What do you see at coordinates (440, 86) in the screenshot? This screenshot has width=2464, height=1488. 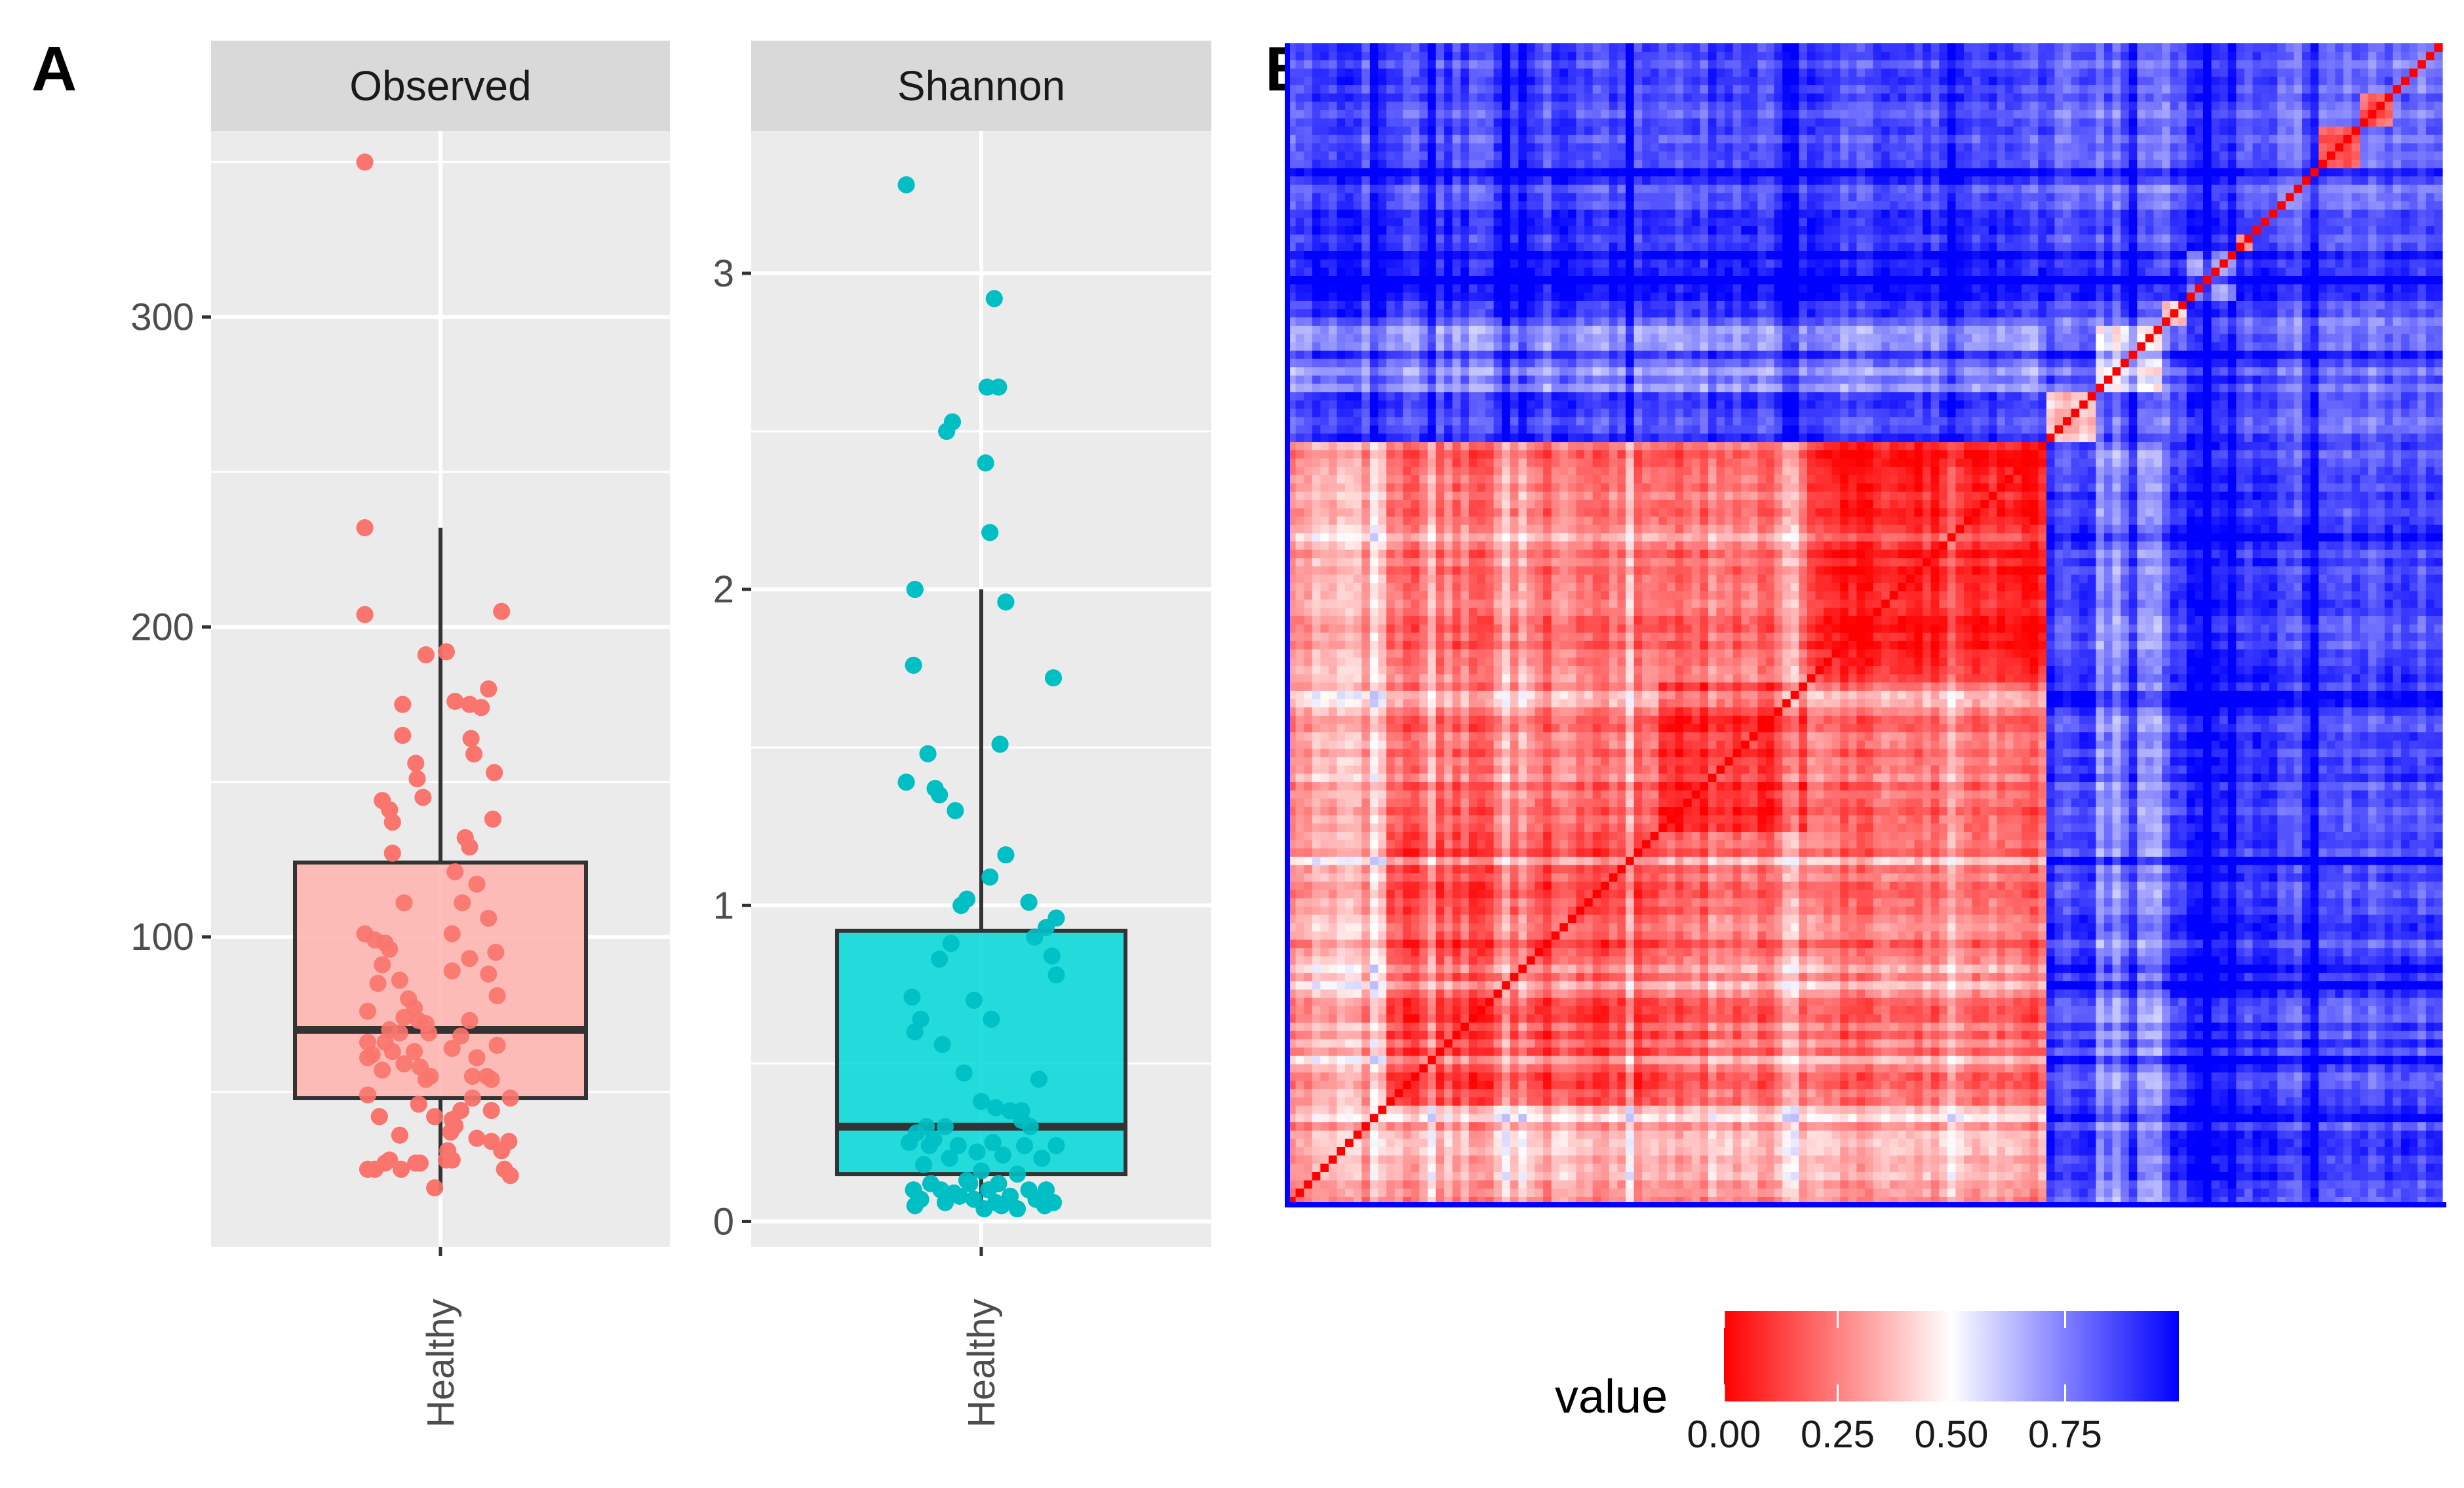 I see `observed-strip` at bounding box center [440, 86].